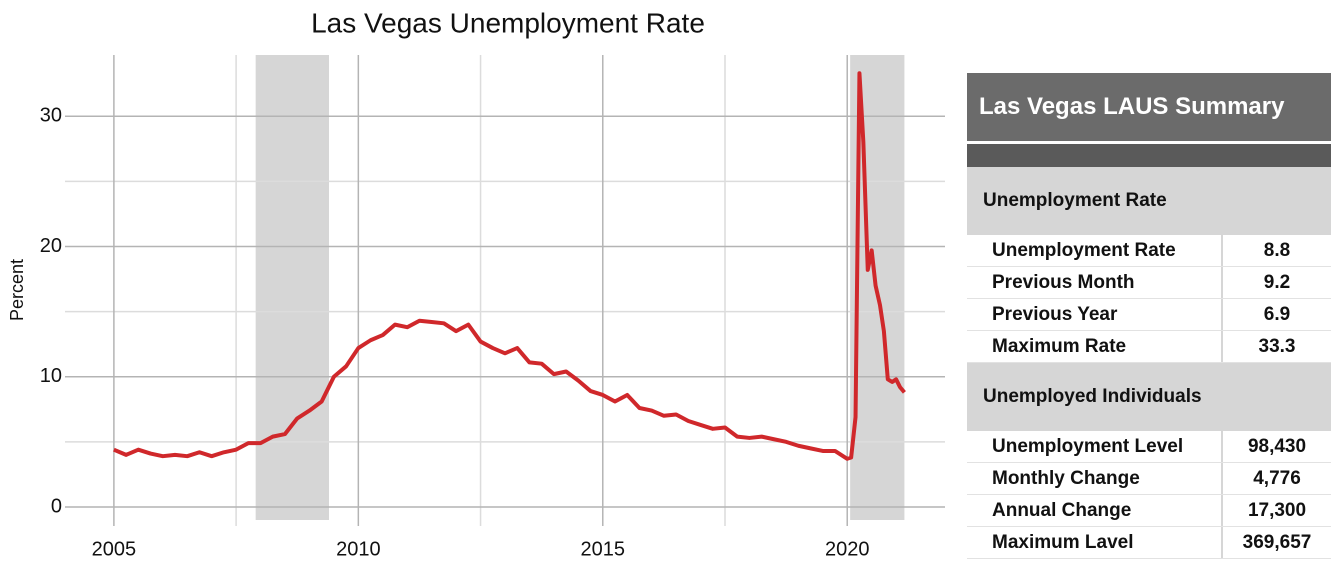 The image size is (1335, 562). Describe the element at coordinates (1277, 510) in the screenshot. I see `row-value: 17,300` at that location.